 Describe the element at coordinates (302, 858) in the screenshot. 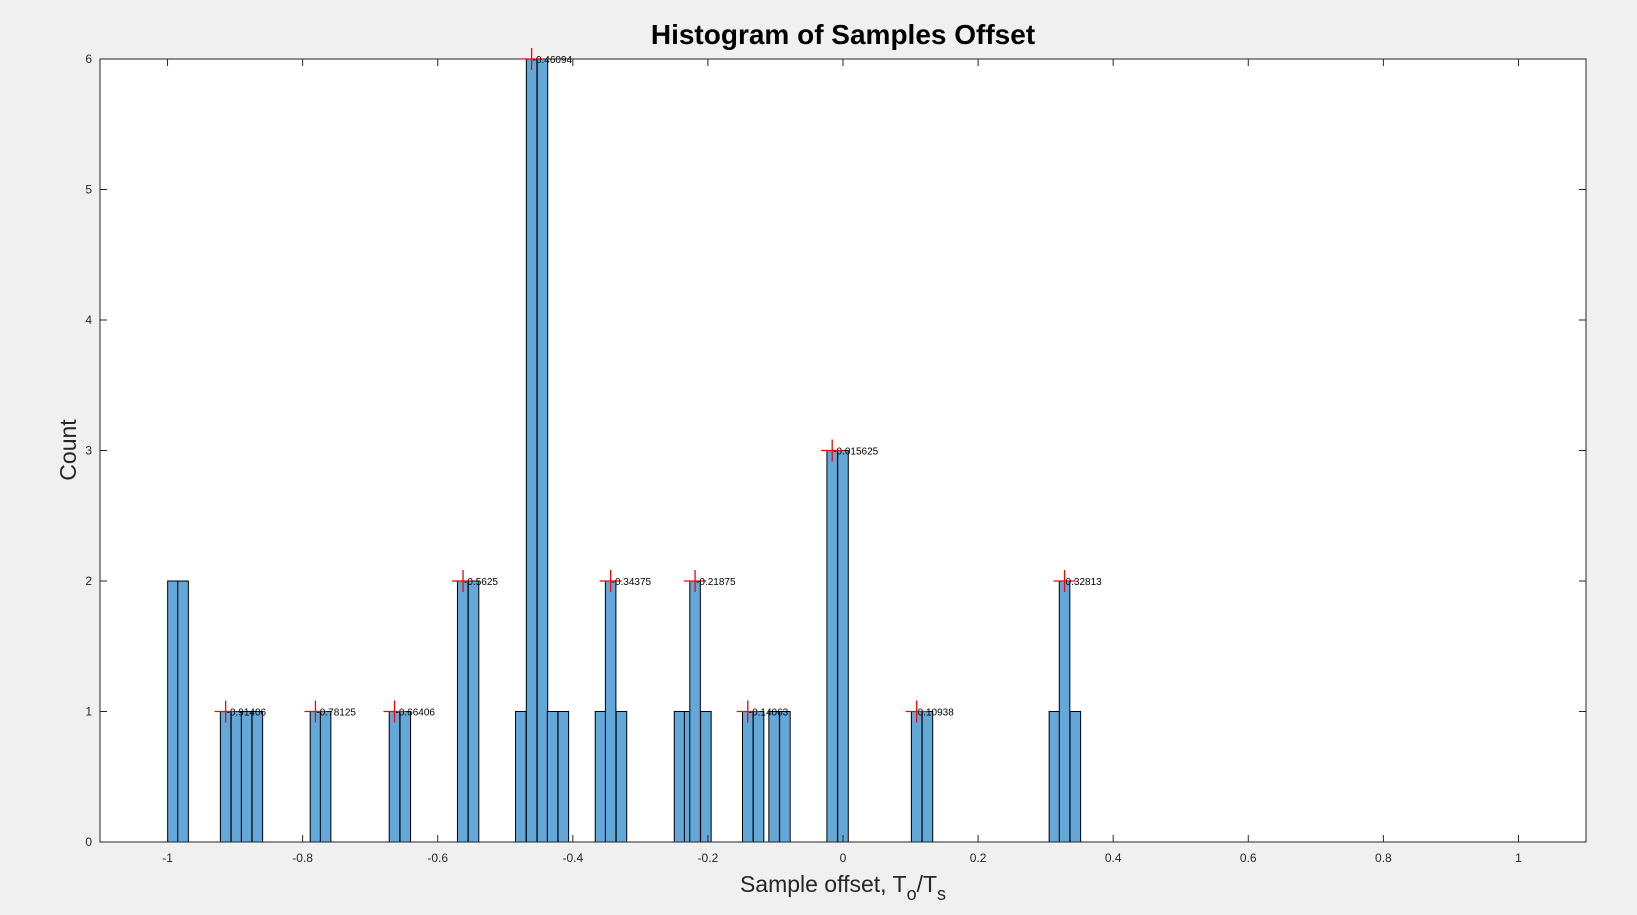

I see `x-tick-label: -0.8` at that location.